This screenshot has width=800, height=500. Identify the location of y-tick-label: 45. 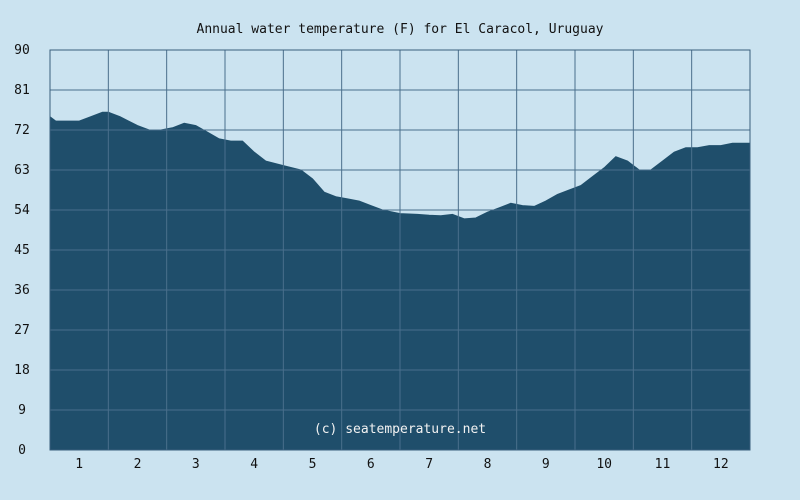
(22, 250).